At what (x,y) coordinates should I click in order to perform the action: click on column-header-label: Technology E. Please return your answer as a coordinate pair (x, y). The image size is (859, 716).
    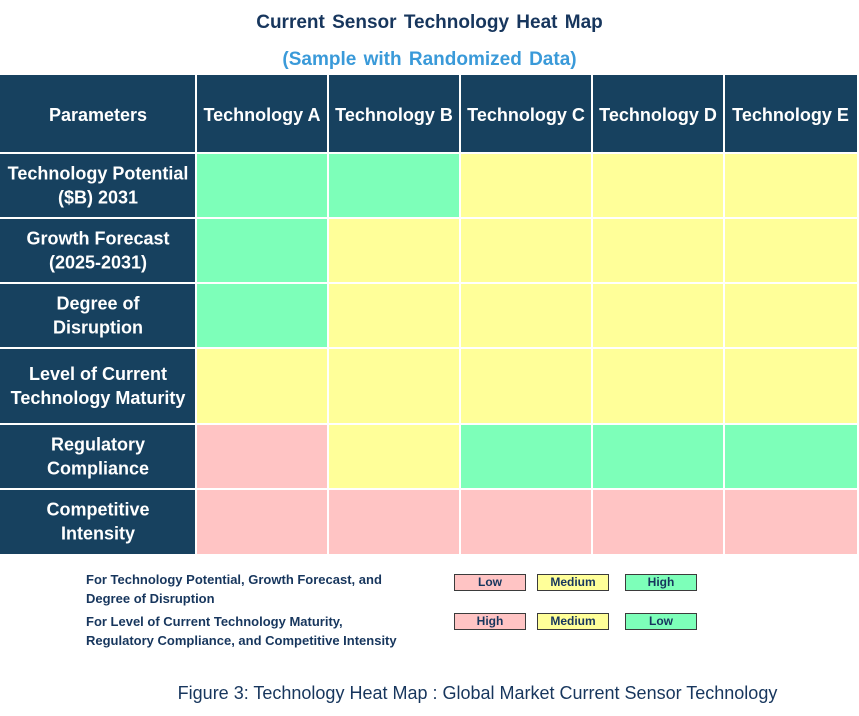
    Looking at the image, I should click on (790, 115).